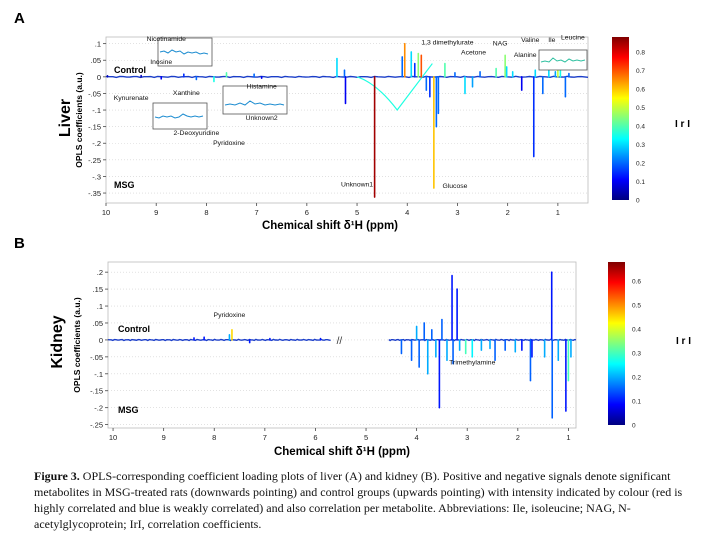  I want to click on control-label-a: Control, so click(130, 70).